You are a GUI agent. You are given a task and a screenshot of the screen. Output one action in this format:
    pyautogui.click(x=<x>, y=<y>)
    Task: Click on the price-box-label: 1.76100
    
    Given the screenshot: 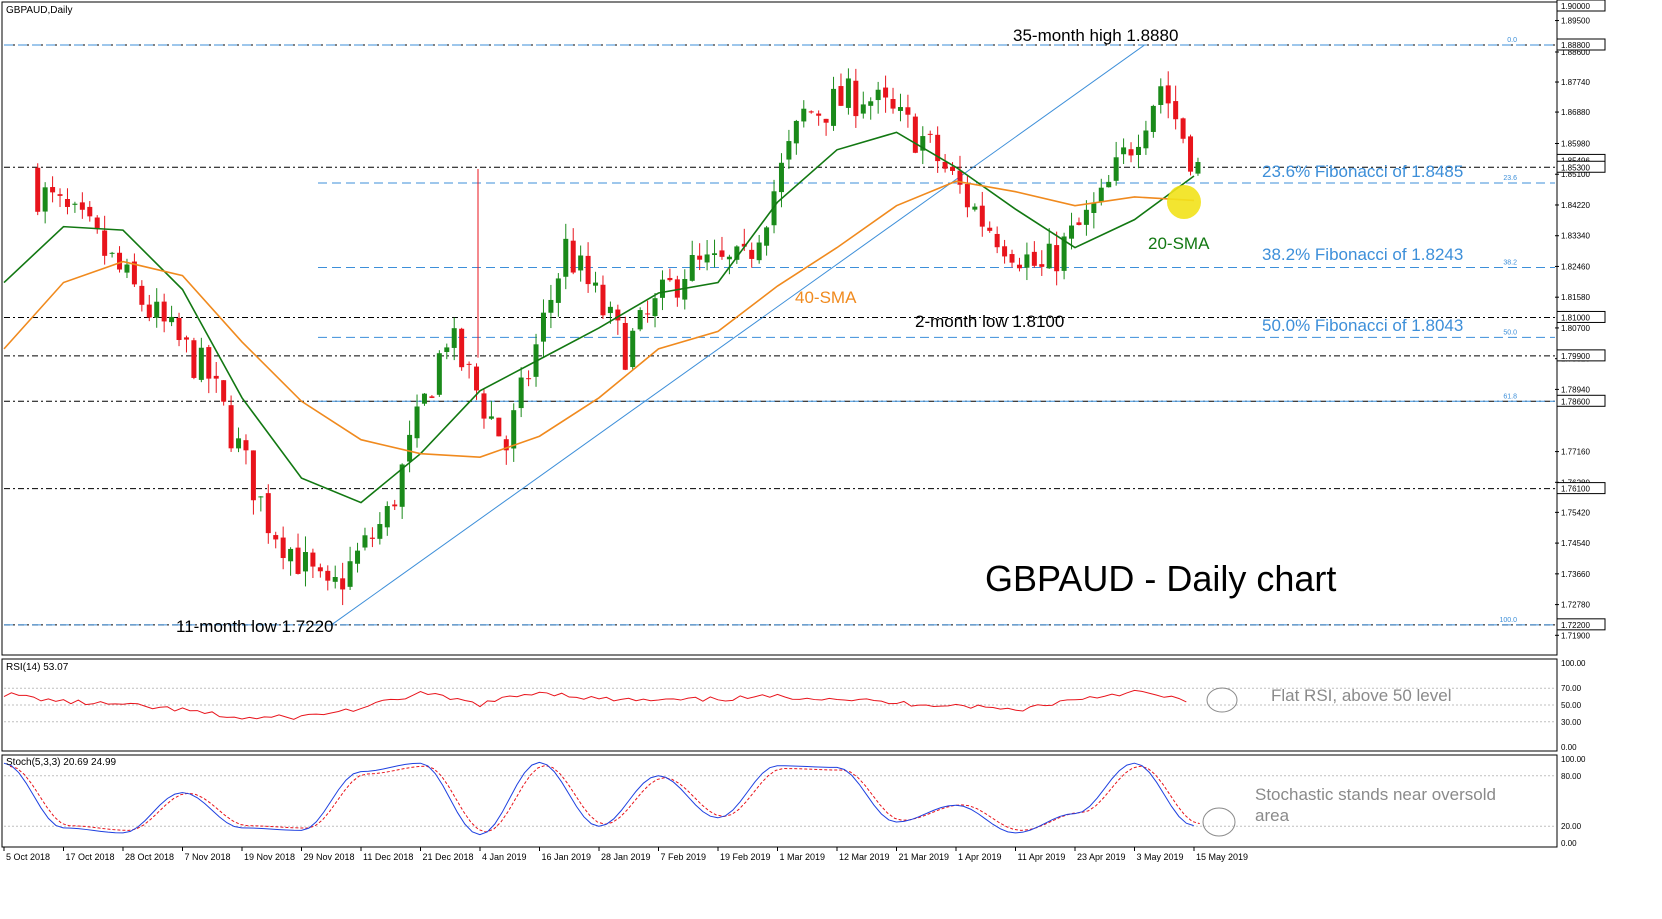 What is the action you would take?
    pyautogui.click(x=1575, y=489)
    